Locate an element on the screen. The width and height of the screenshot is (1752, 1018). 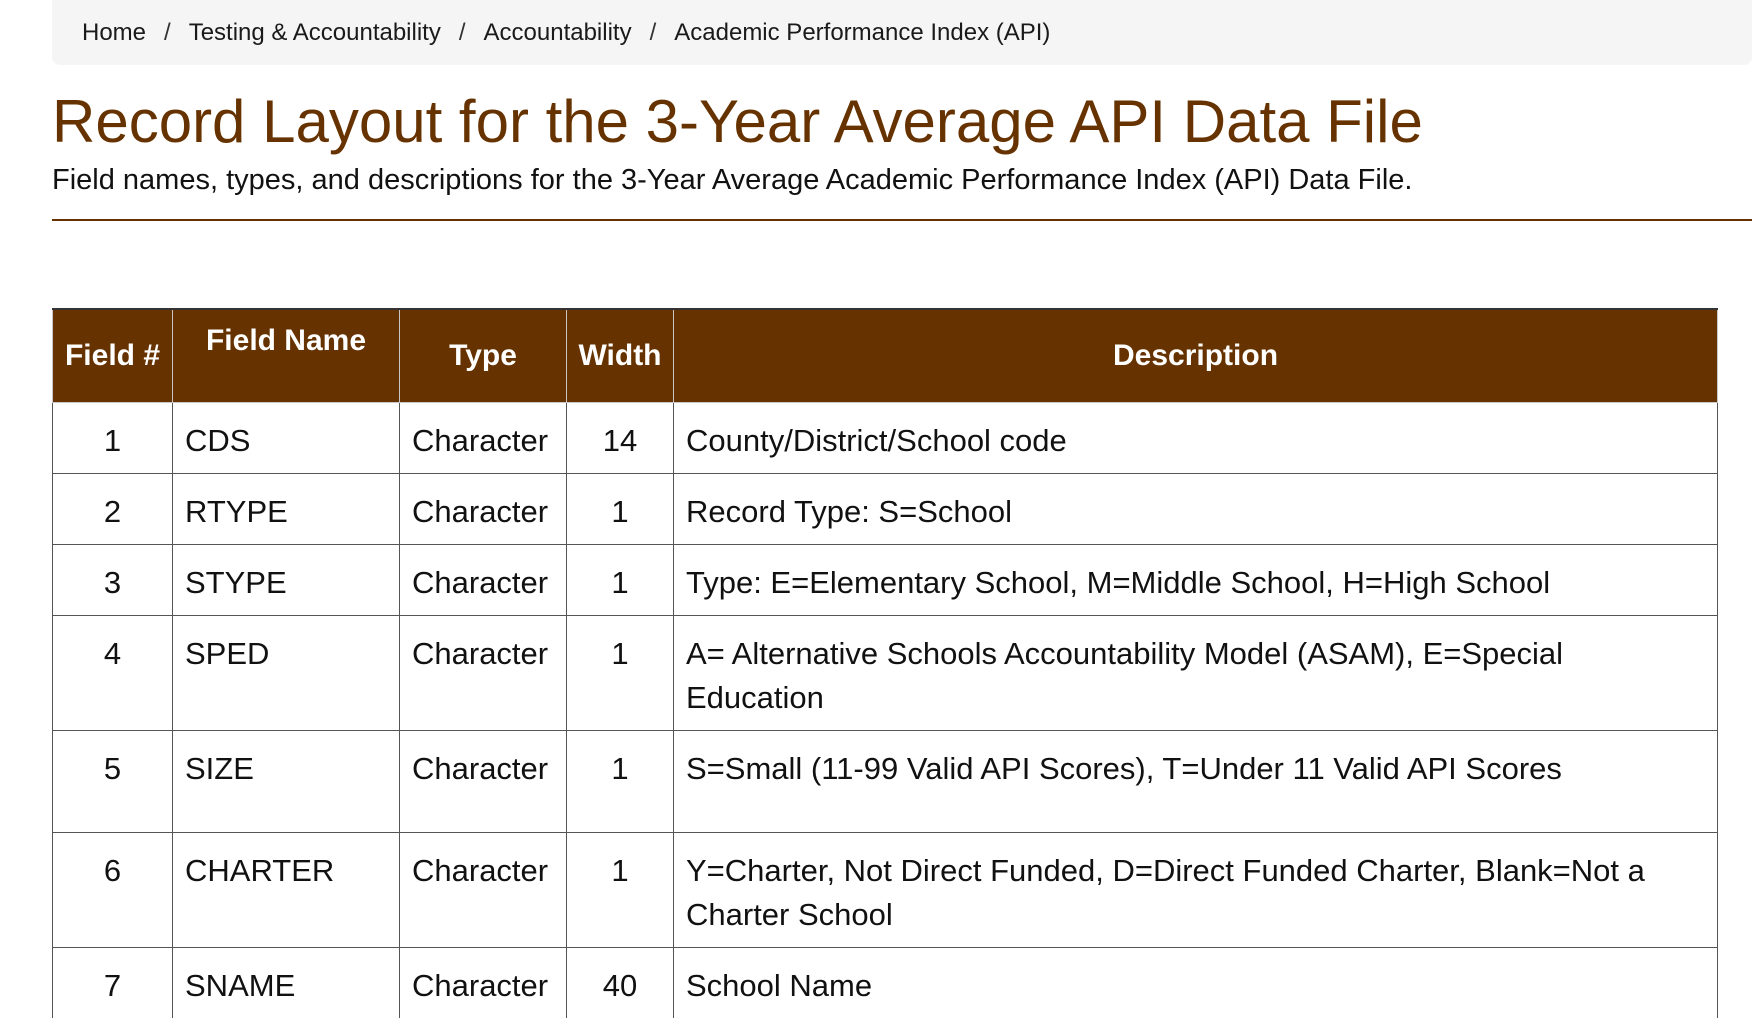
table-row: 7 SNAME Character 40 School Name is located at coordinates (885, 982).